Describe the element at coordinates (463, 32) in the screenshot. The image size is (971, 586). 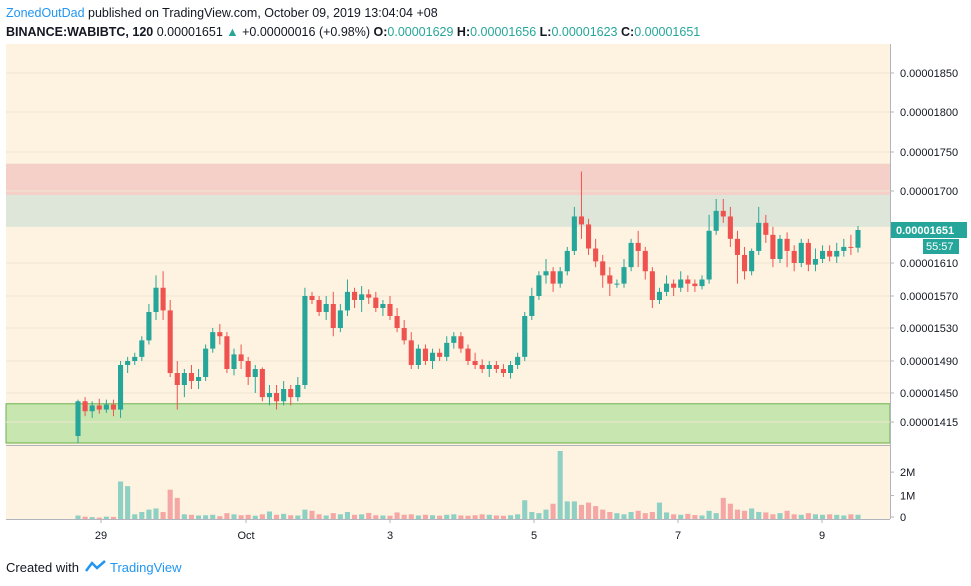
I see `high-label: H:` at that location.